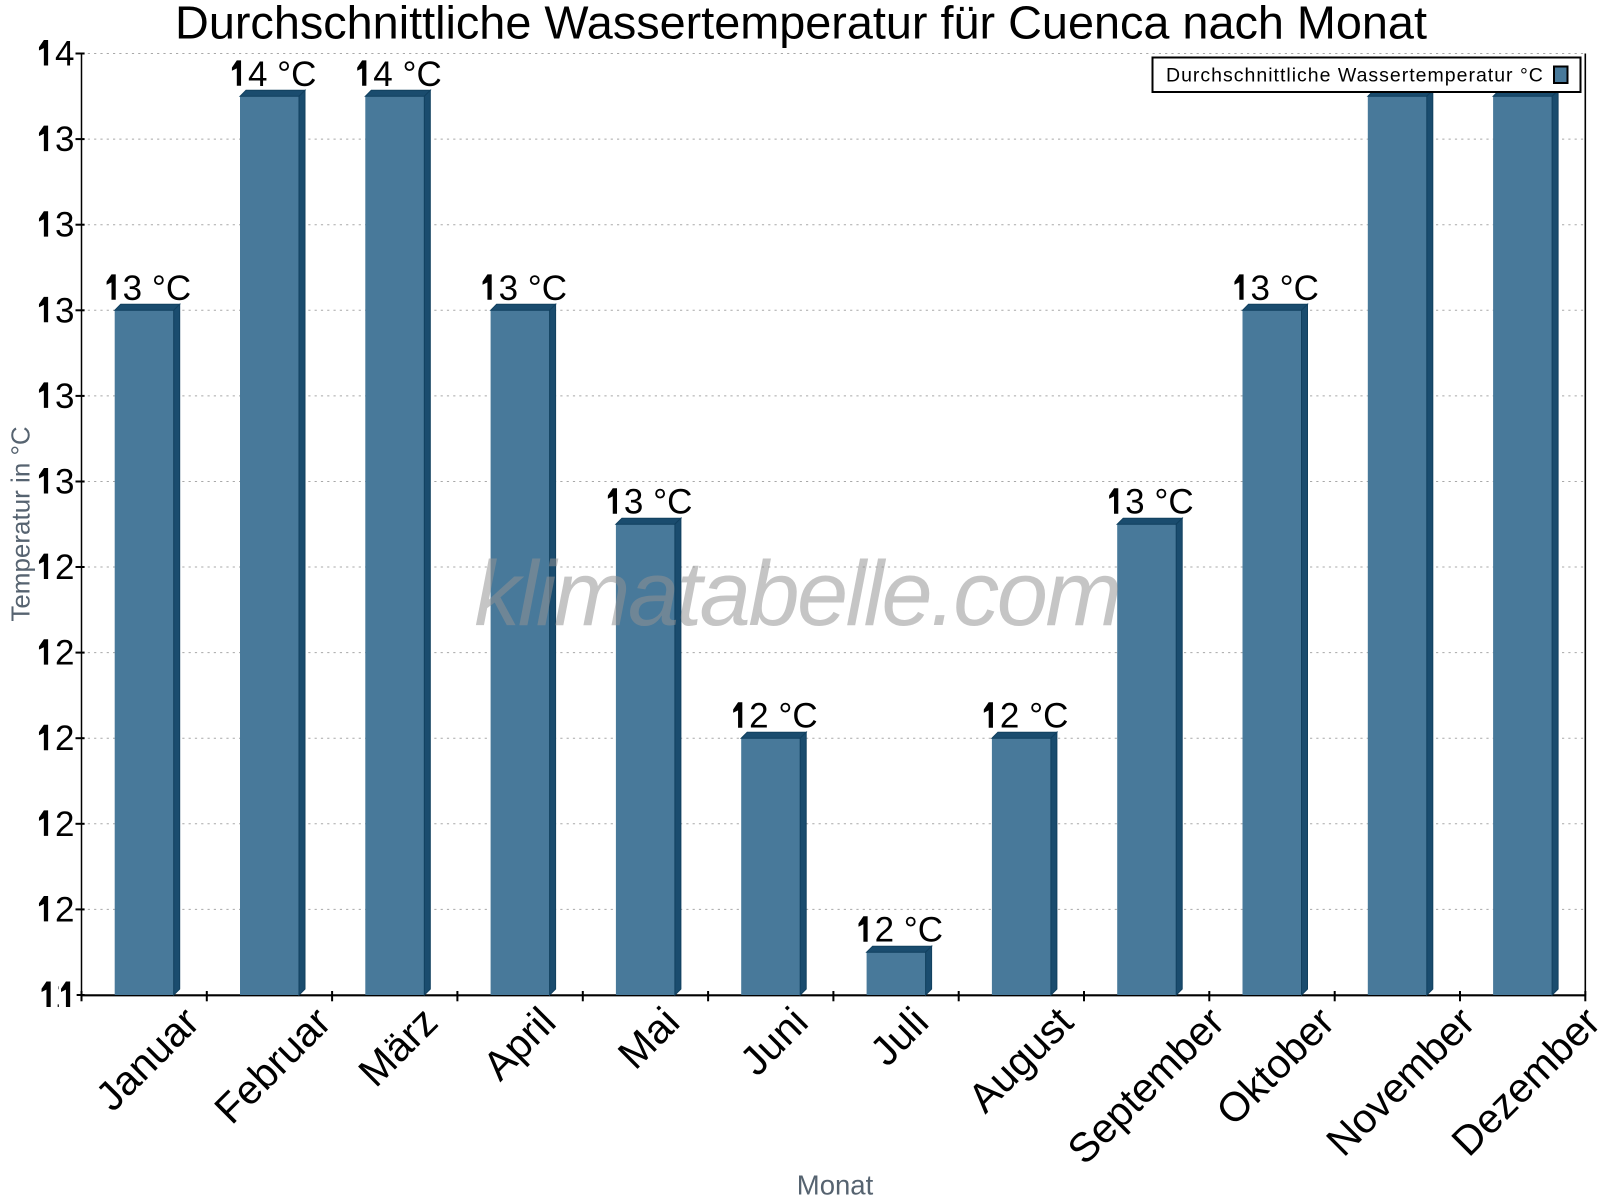 The width and height of the screenshot is (1600, 1200). What do you see at coordinates (1355, 75) in the screenshot?
I see `svg-text:Durchschnittliche Wassertemper: Durchschnittliche Wassertemperatur °C` at bounding box center [1355, 75].